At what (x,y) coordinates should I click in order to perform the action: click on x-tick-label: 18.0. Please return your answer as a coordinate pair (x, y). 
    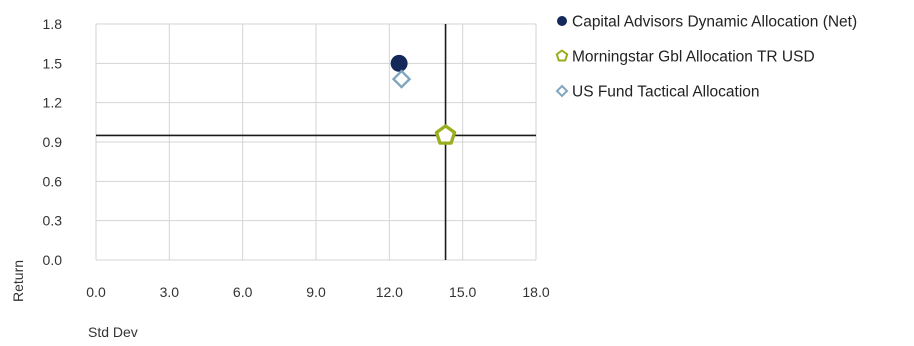
    Looking at the image, I should click on (535, 292).